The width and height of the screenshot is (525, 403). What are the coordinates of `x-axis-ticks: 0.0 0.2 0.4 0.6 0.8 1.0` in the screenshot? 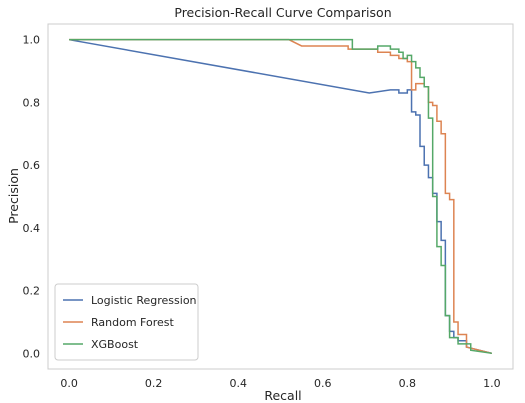 It's located at (280, 383).